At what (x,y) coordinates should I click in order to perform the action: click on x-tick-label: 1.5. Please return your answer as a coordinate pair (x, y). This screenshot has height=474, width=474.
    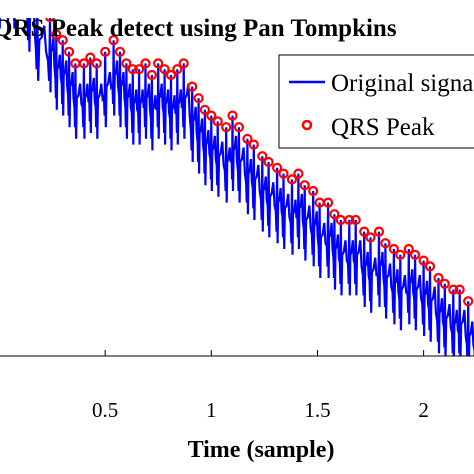
    Looking at the image, I should click on (317, 410).